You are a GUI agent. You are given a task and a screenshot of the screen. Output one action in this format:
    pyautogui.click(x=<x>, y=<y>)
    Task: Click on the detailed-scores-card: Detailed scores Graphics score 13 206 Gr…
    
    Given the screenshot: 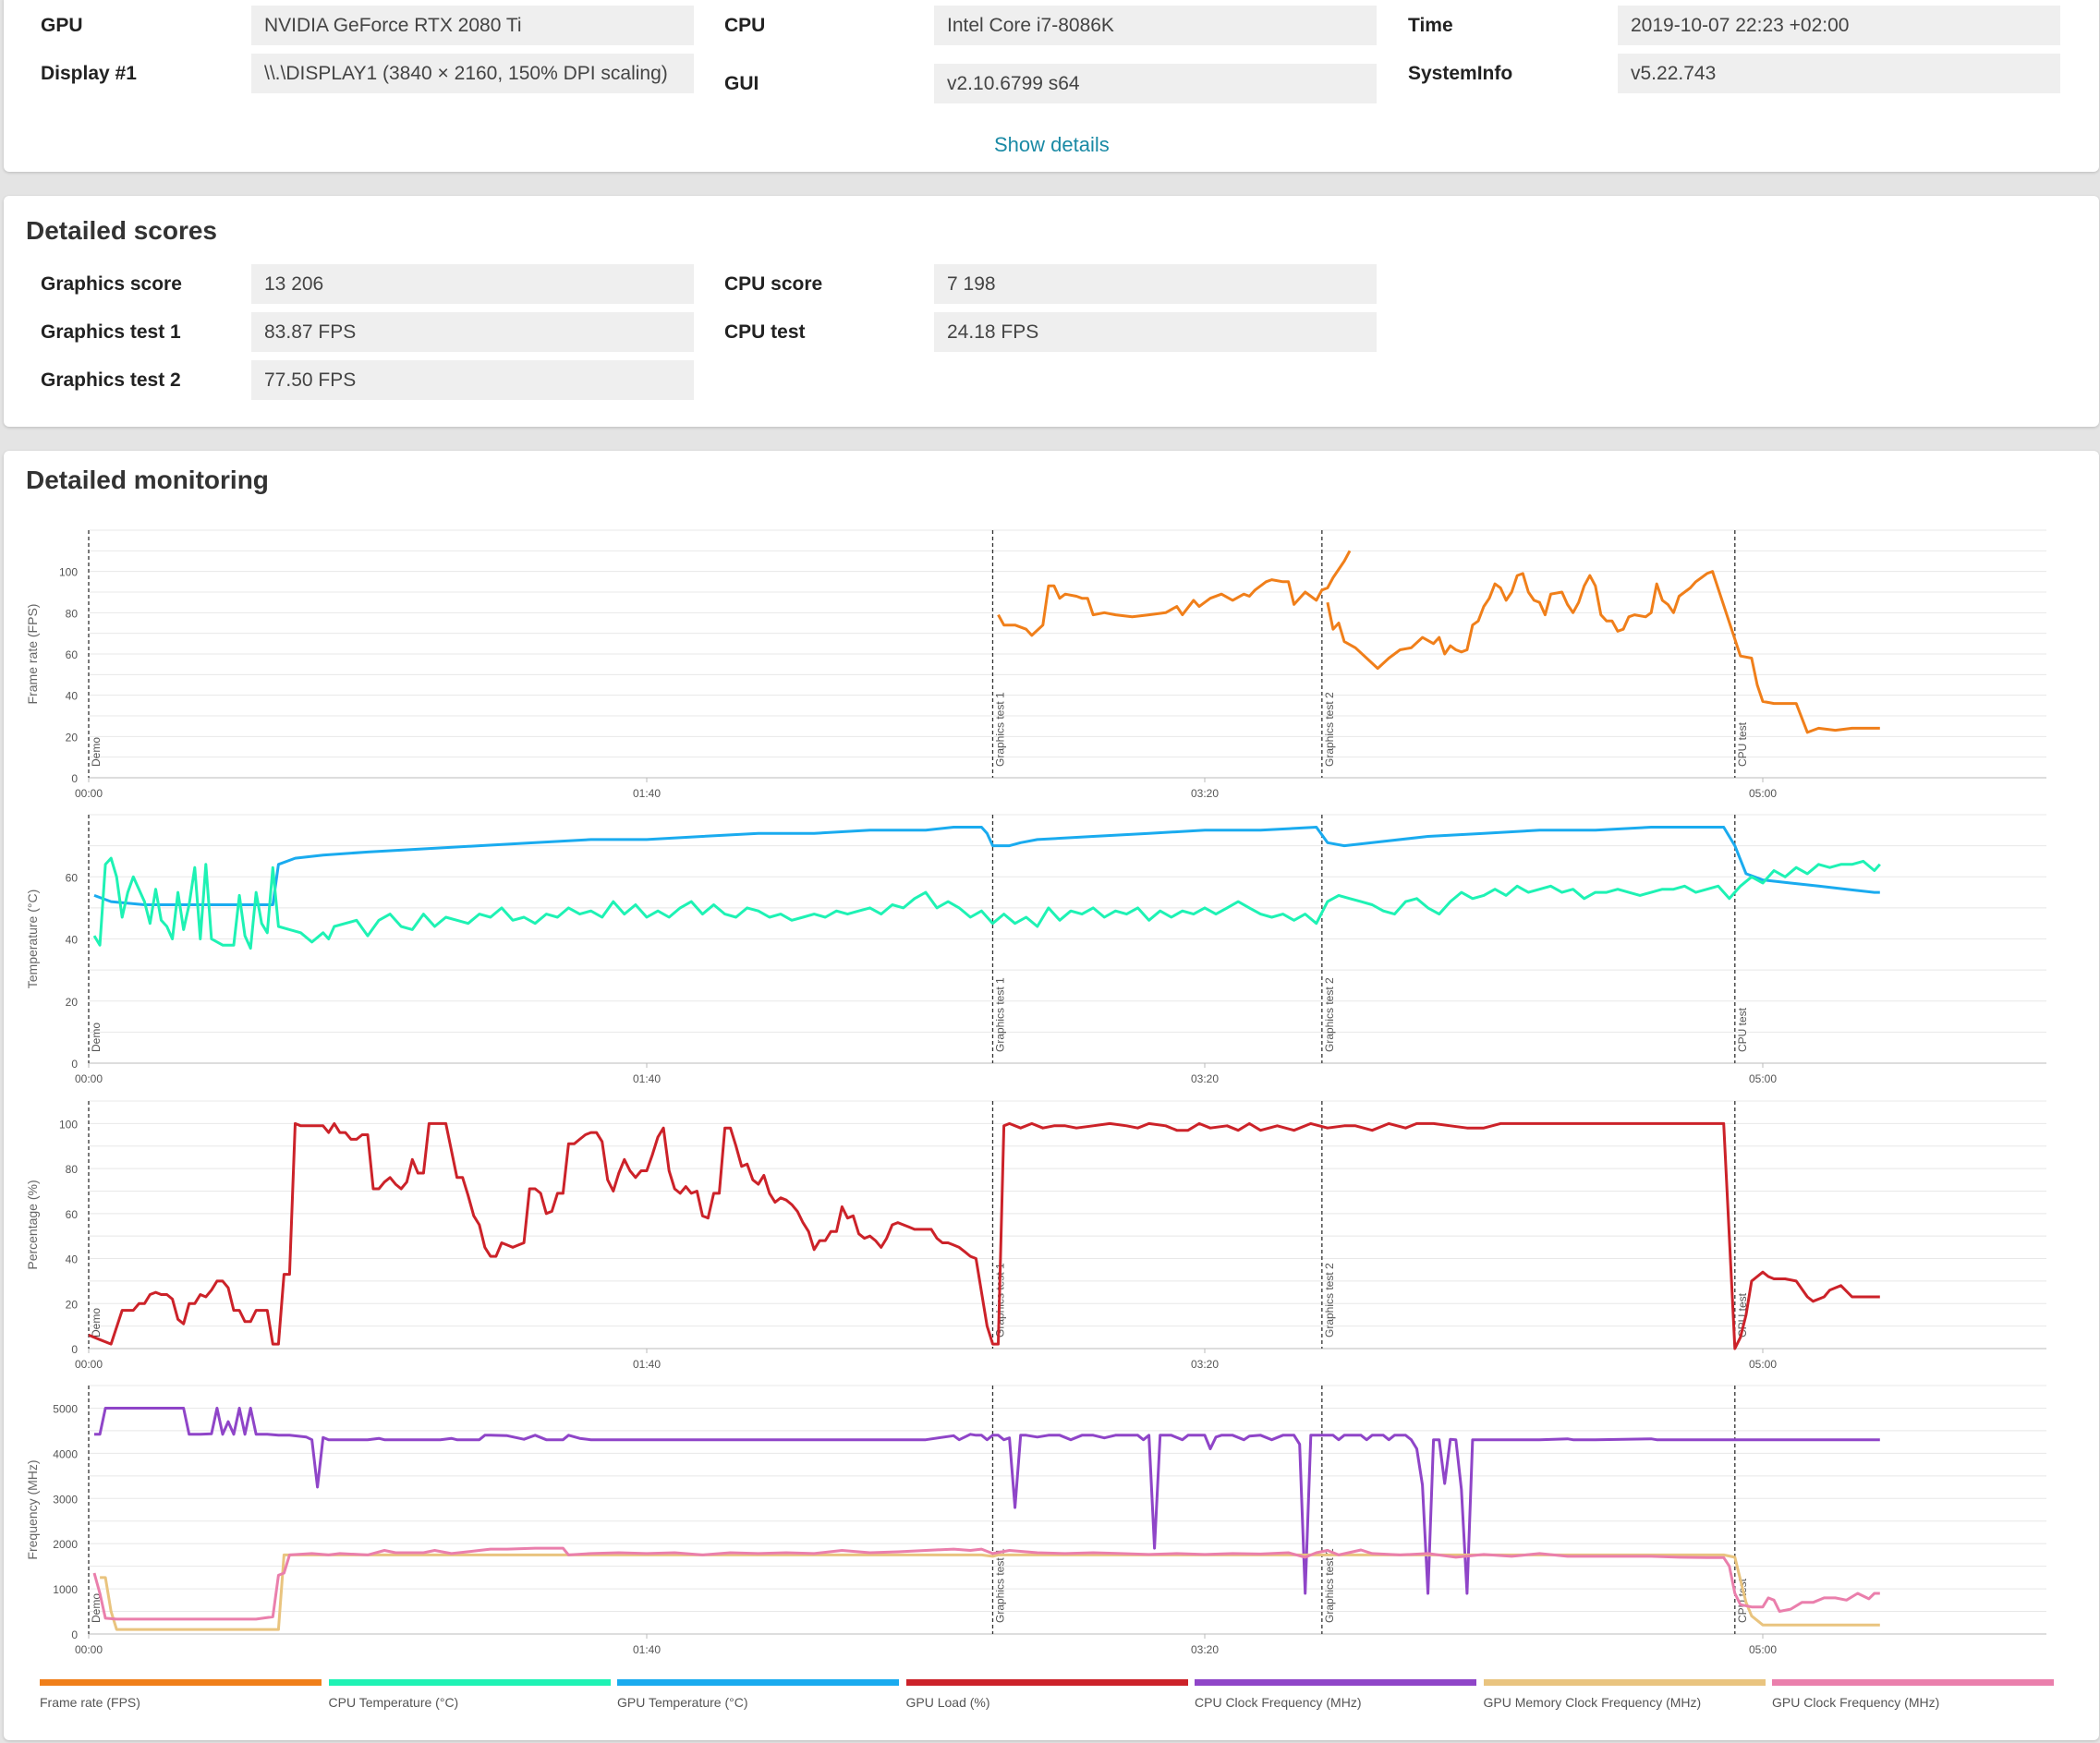 What is the action you would take?
    pyautogui.click(x=1052, y=312)
    